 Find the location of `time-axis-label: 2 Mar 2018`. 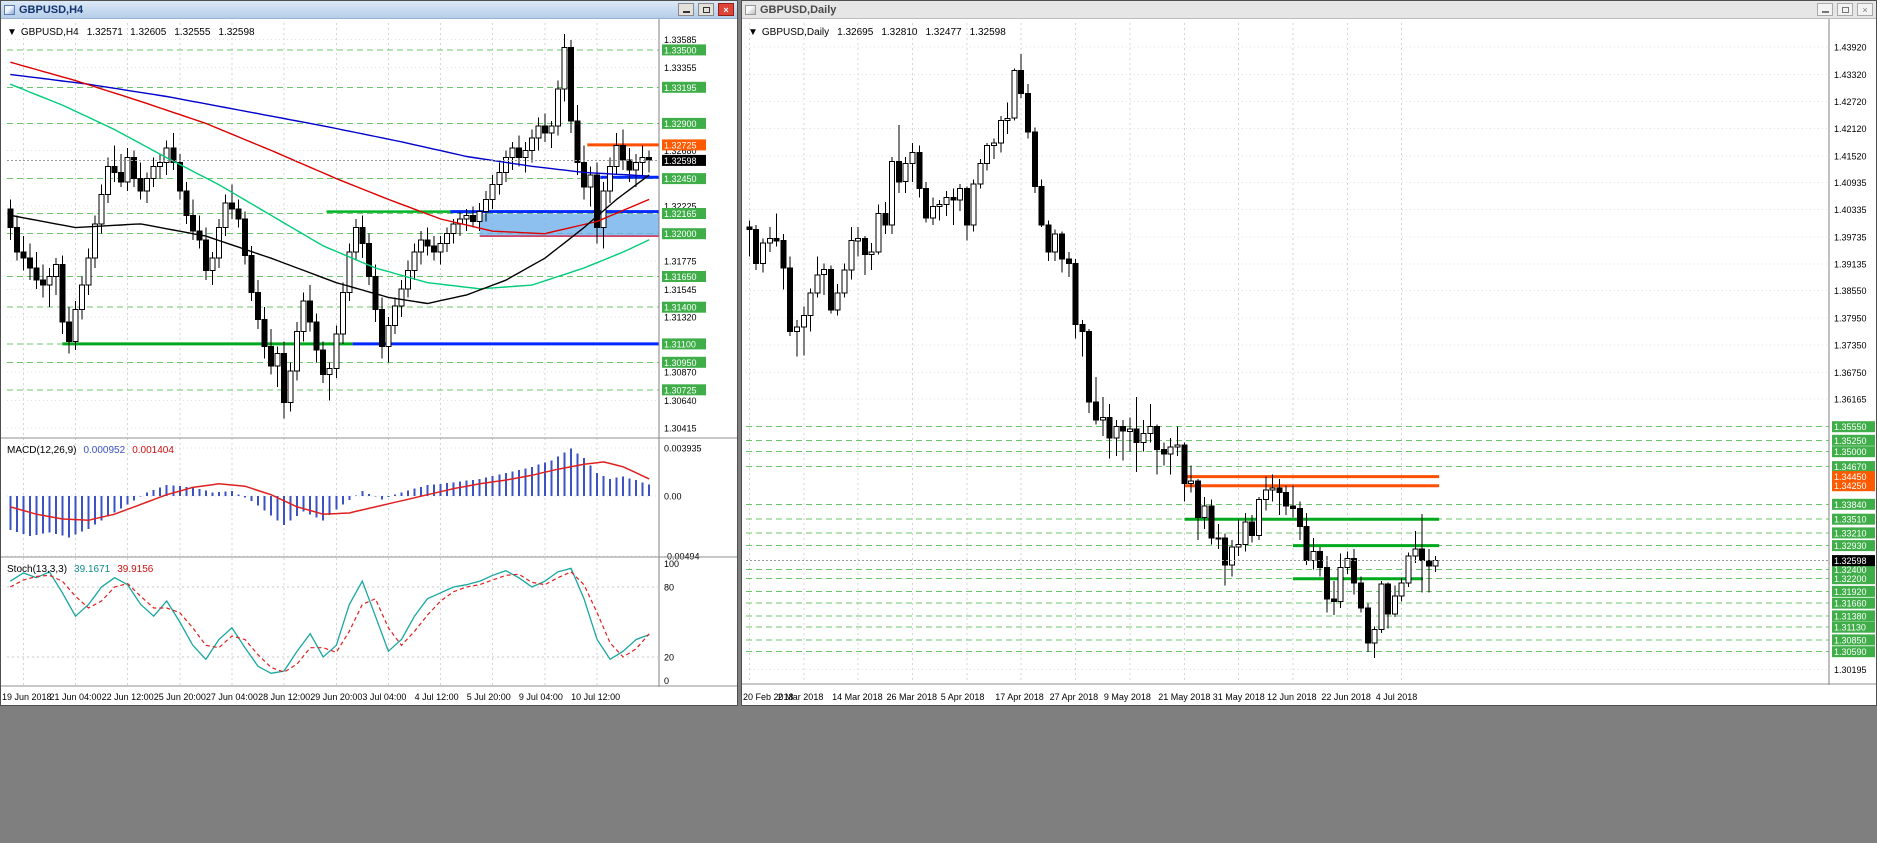

time-axis-label: 2 Mar 2018 is located at coordinates (801, 697).